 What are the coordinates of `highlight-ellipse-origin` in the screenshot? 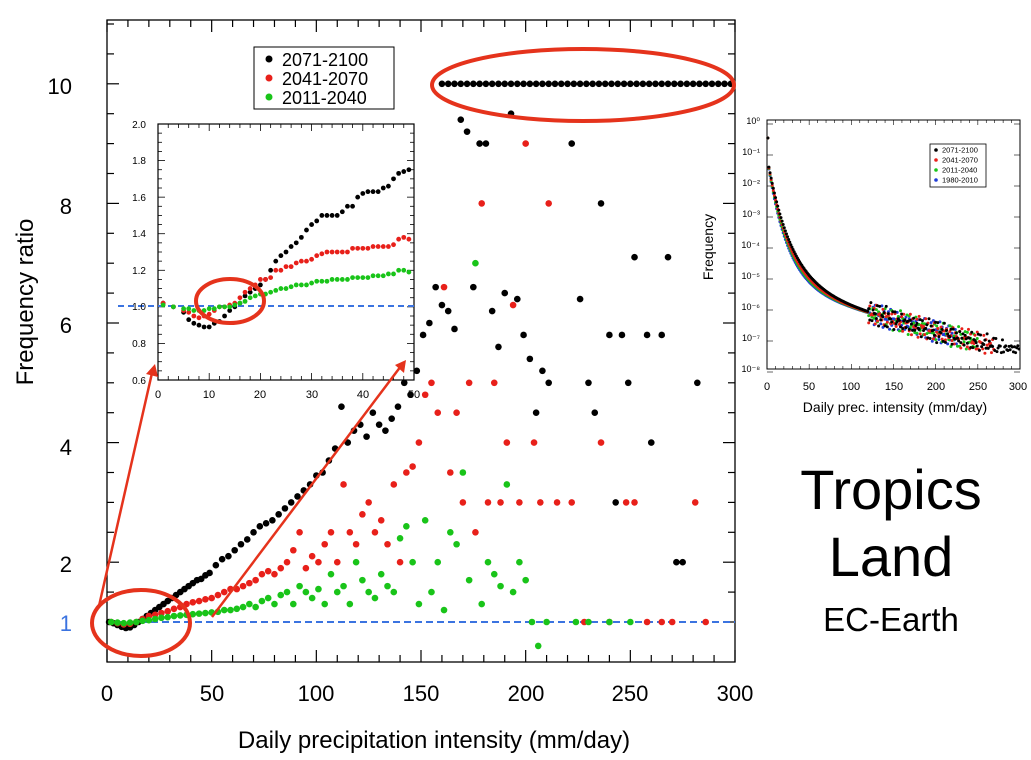 It's located at (141, 623).